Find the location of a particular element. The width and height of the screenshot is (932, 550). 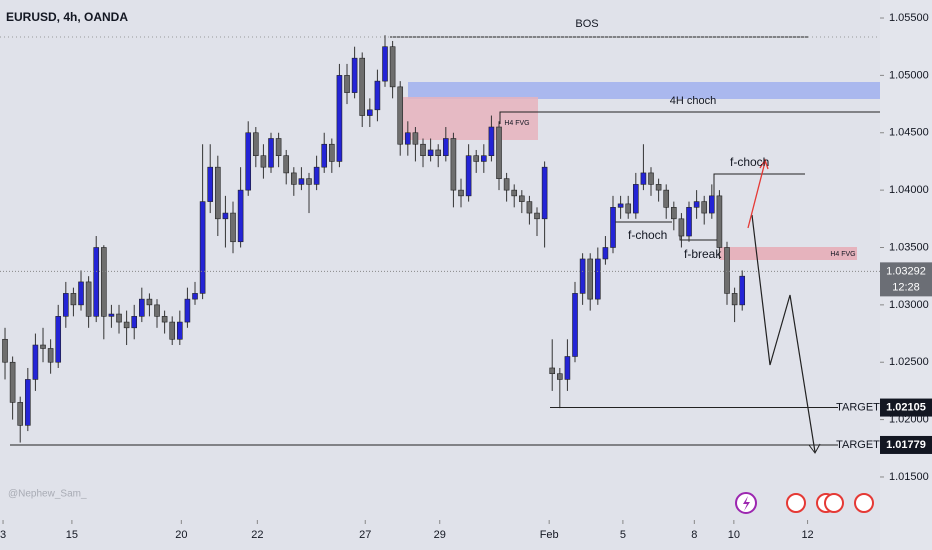

choch-line is located at coordinates (689, 117).